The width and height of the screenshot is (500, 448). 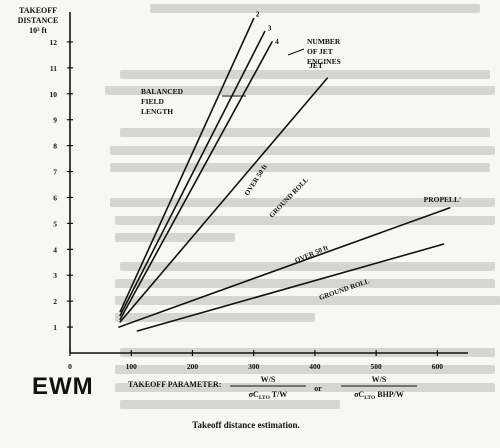 What do you see at coordinates (315, 366) in the screenshot?
I see `x-tick-label: 400` at bounding box center [315, 366].